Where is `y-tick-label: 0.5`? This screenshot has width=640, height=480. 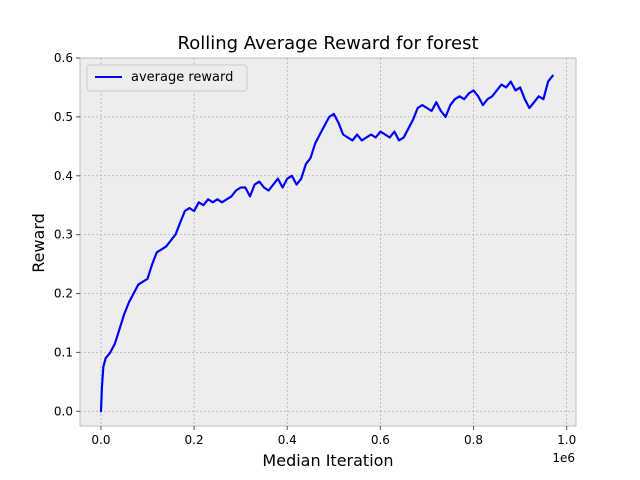
y-tick-label: 0.5 is located at coordinates (63, 117).